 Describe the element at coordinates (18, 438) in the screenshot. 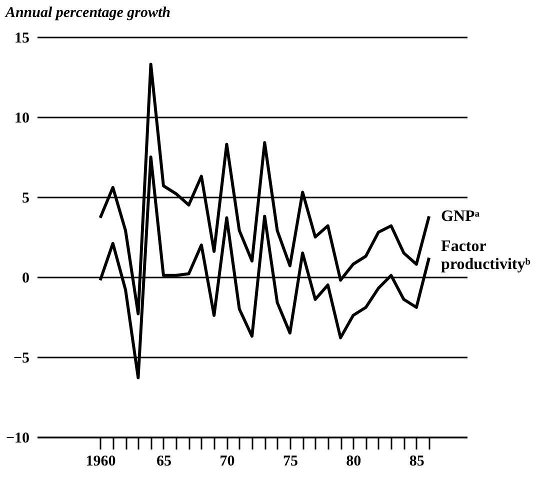

I see `y-tick-label: −10` at that location.